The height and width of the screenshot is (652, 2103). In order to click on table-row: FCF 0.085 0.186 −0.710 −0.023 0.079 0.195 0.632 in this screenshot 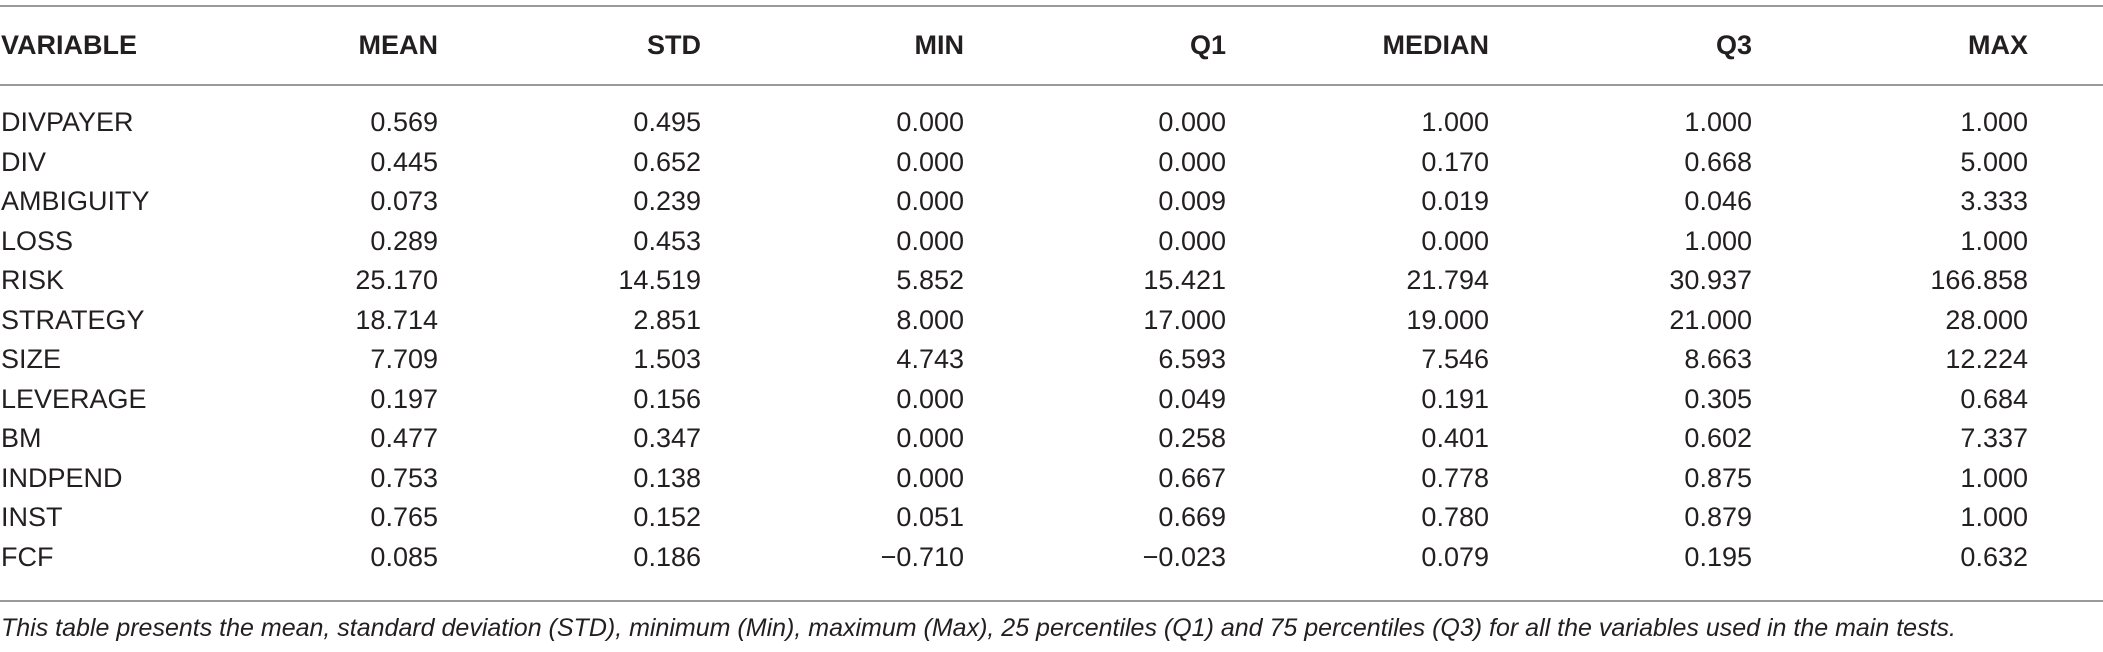, I will do `click(1051, 558)`.